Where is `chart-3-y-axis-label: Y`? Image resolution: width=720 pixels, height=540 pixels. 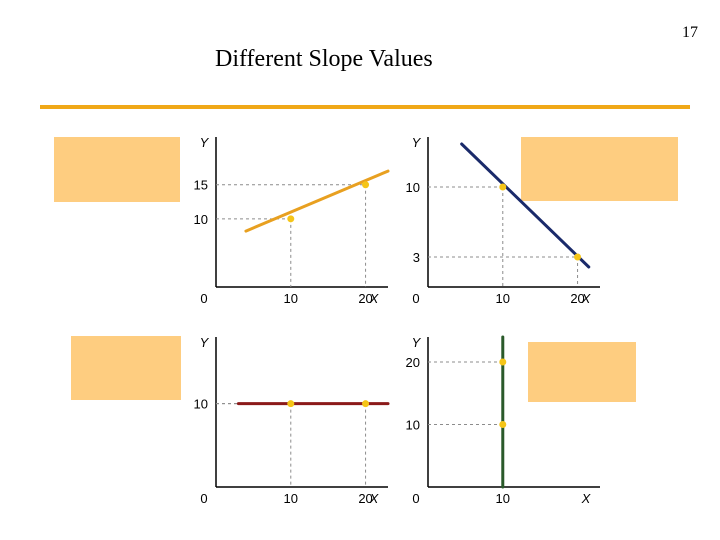 chart-3-y-axis-label: Y is located at coordinates (205, 342).